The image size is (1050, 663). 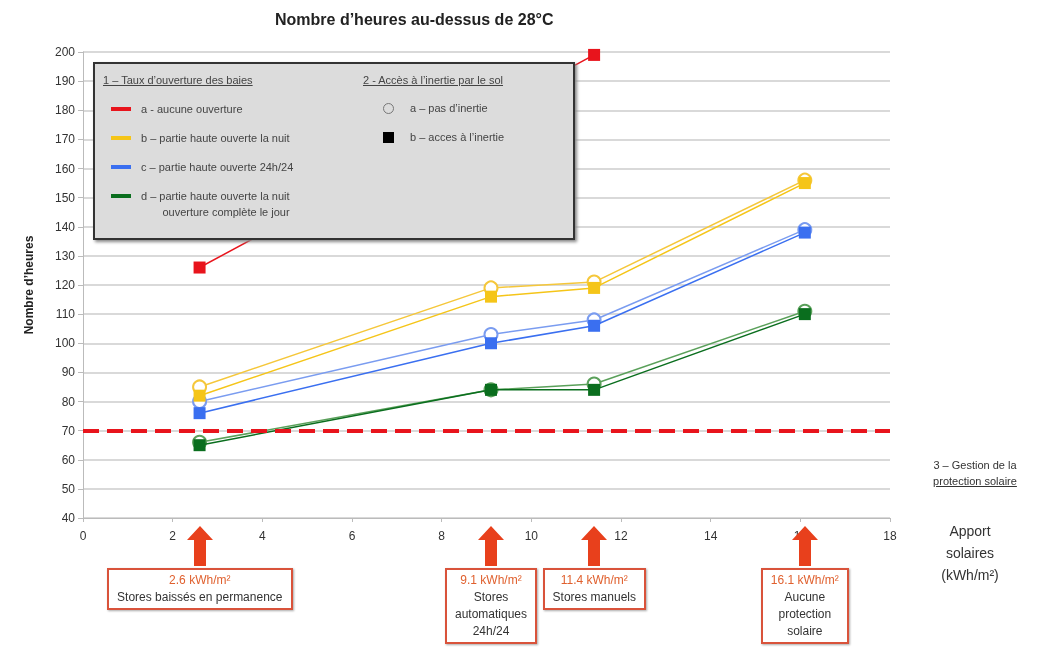 I want to click on chart-title: Nombre d’heures au-dessus de 28°C, so click(x=414, y=19).